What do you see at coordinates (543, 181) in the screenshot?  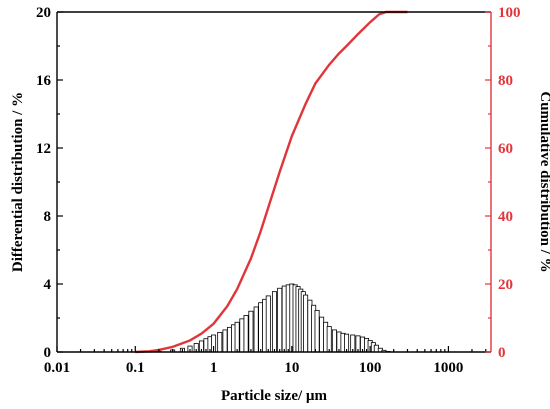 I see `y2-axis-title: Cumulative distribution / %` at bounding box center [543, 181].